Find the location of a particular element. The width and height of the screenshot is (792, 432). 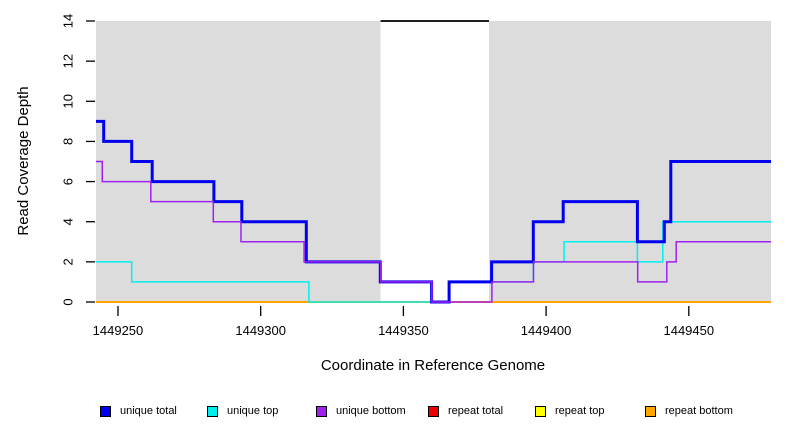

legend-item-repeat-top: repeat top is located at coordinates (570, 411).